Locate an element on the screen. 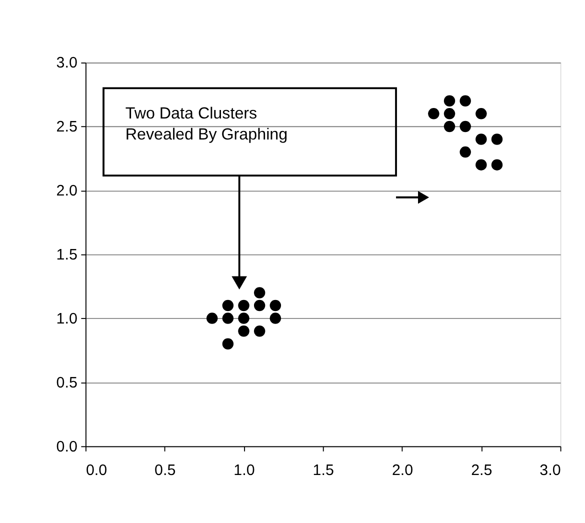 Image resolution: width=585 pixels, height=523 pixels. x-tick-label: 1.0 is located at coordinates (244, 471).